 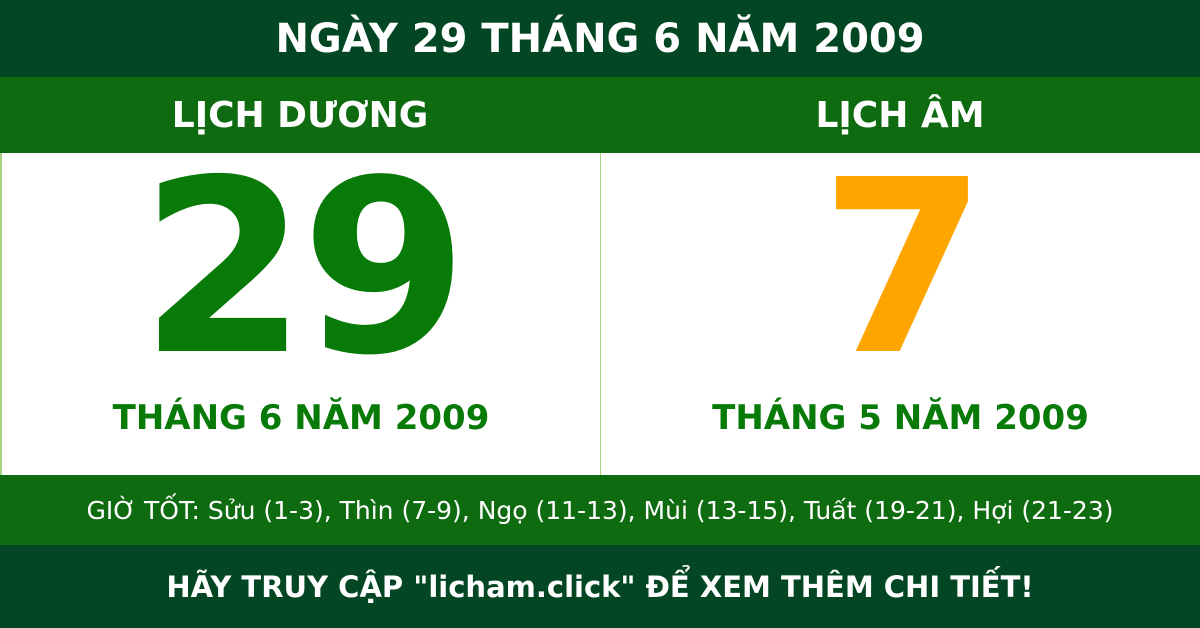 I want to click on solar-header: LỊCH DƯƠNG, so click(x=300, y=115).